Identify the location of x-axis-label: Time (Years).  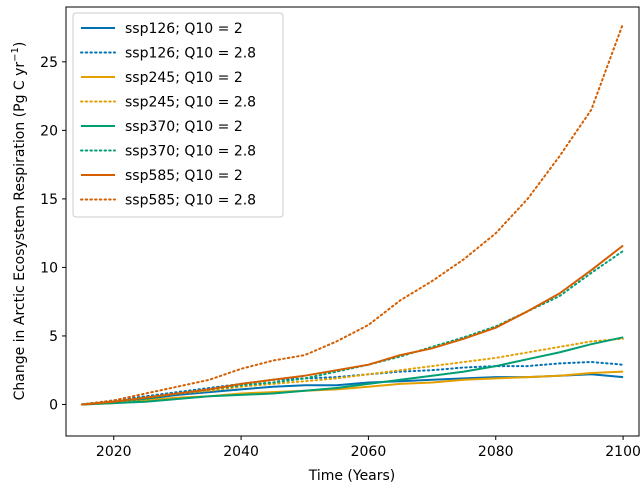
(352, 476).